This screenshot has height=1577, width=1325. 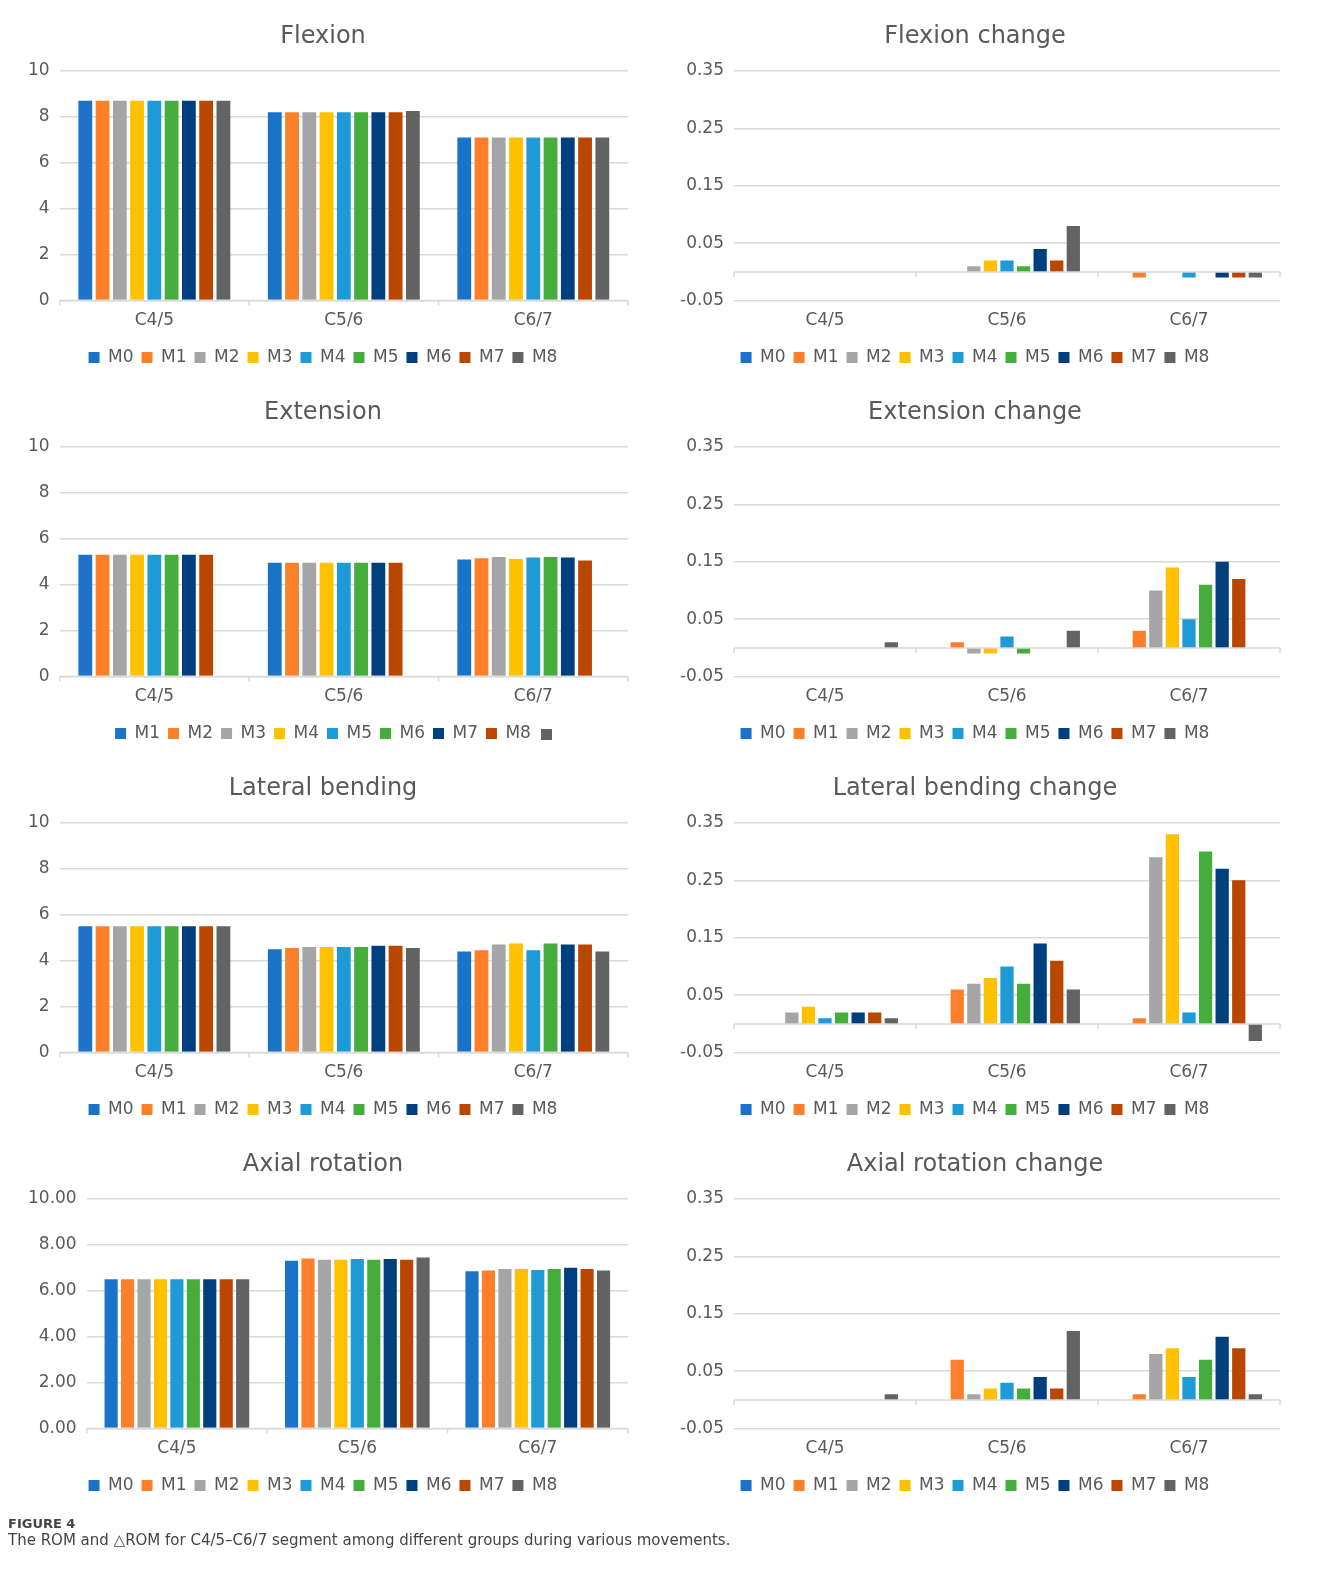 I want to click on y-tick-label: 0.35, so click(x=705, y=445).